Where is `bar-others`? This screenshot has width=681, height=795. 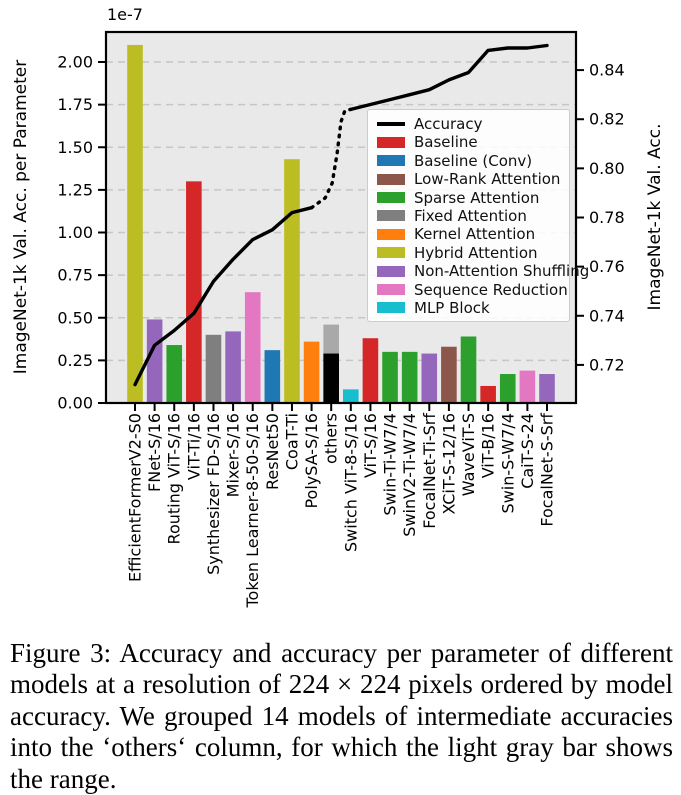
bar-others is located at coordinates (331, 378).